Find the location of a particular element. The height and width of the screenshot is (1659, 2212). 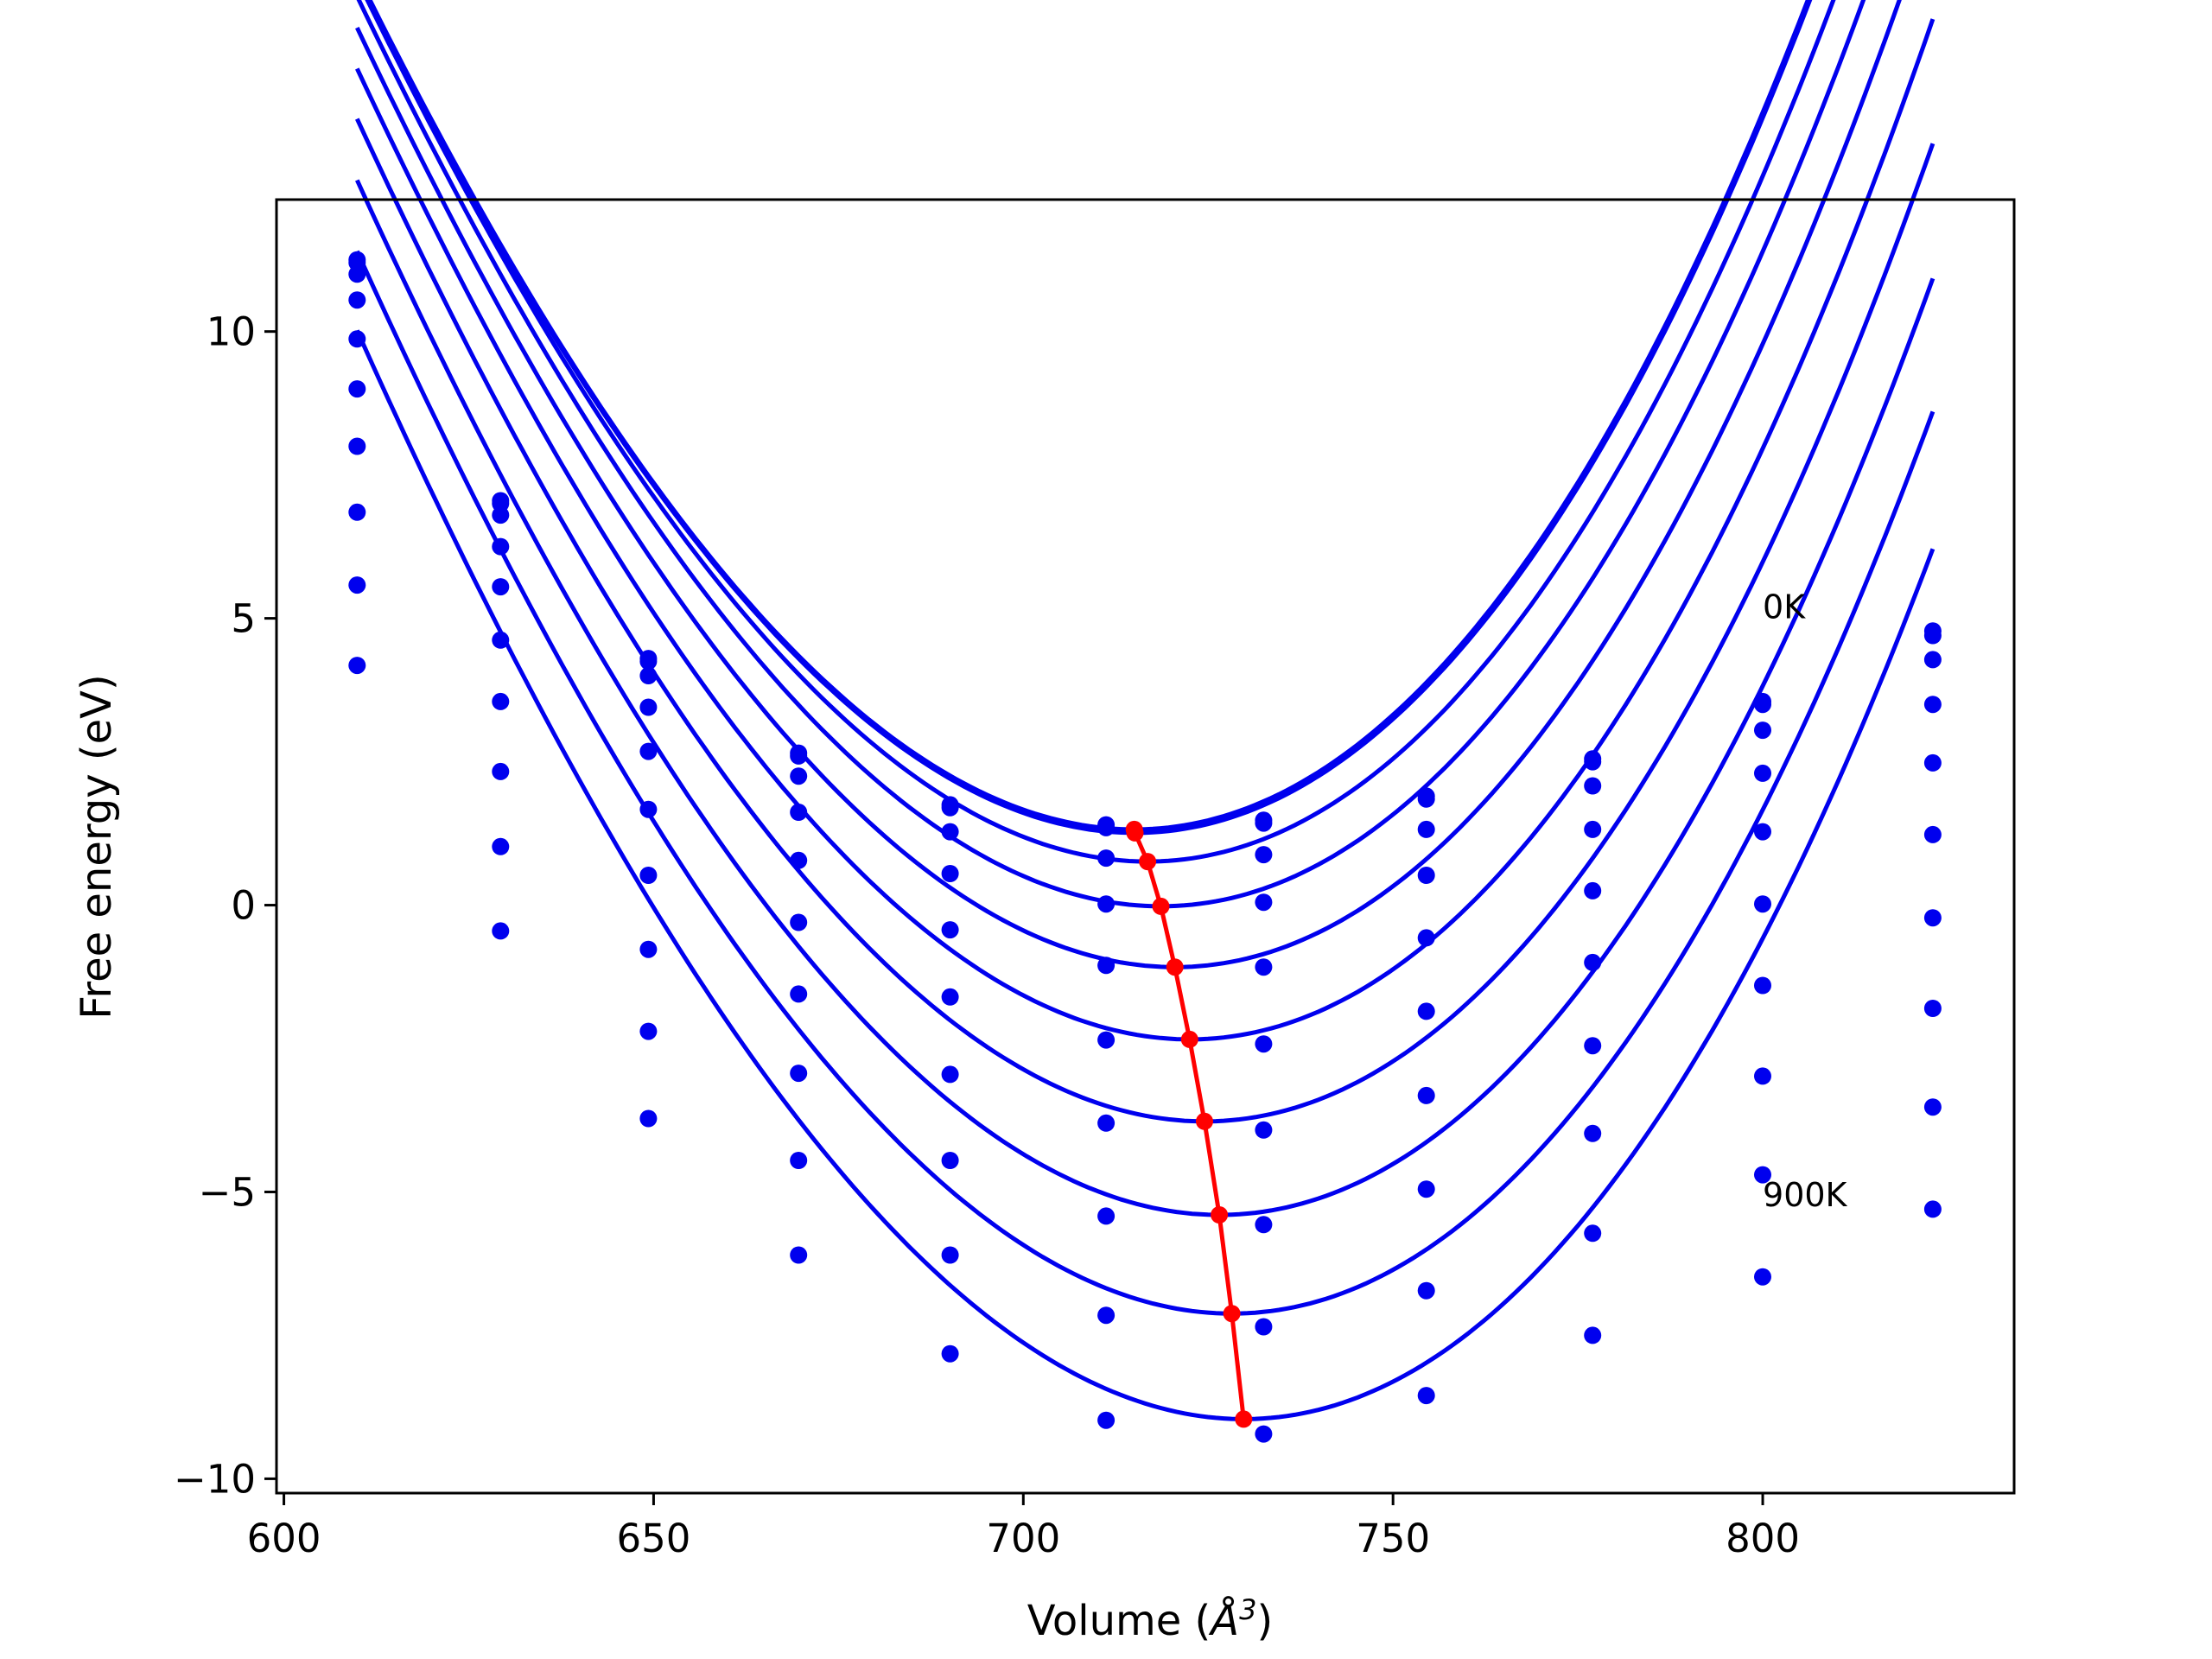

x-tick-label: 750 is located at coordinates (1393, 1538).